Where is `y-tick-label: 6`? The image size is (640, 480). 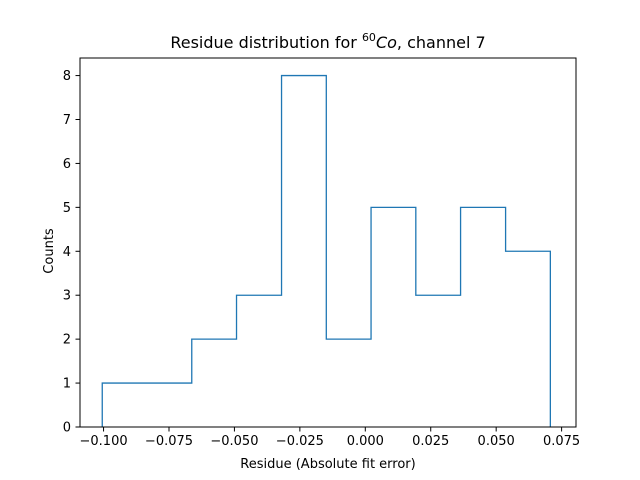
y-tick-label: 6 is located at coordinates (67, 164).